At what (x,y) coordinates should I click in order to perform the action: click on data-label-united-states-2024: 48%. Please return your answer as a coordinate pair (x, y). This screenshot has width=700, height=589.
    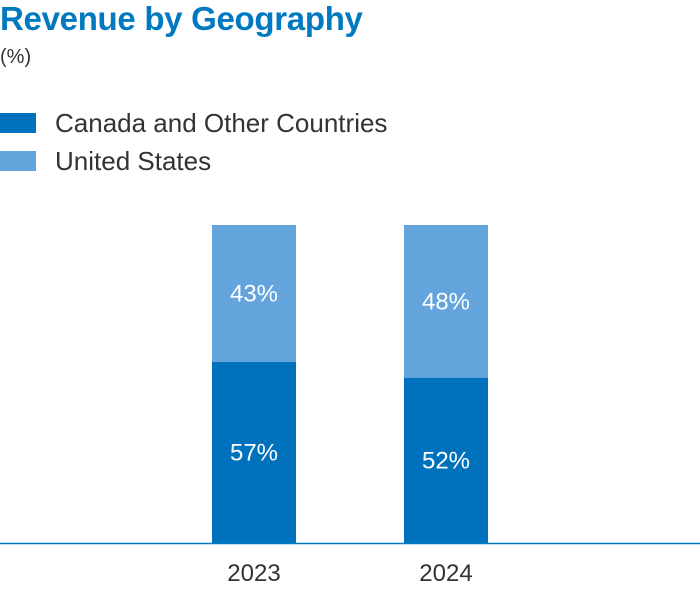
    Looking at the image, I should click on (446, 301).